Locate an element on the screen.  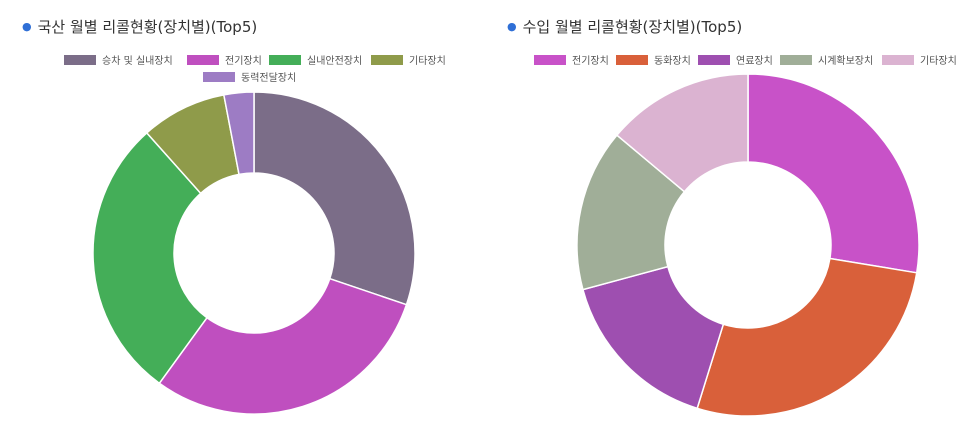
legend-item-3: 실내안전장치 is located at coordinates (315, 61).